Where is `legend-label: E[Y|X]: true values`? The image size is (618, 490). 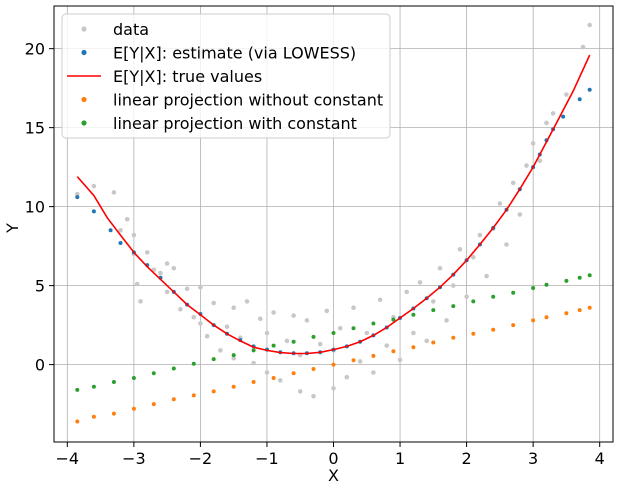
legend-label: E[Y|X]: true values is located at coordinates (187, 76).